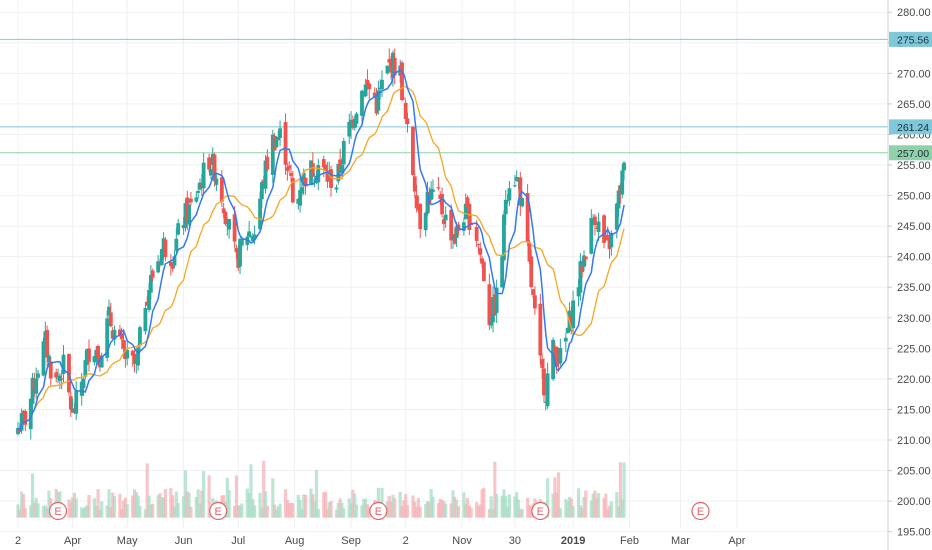 This screenshot has height=550, width=932. What do you see at coordinates (914, 349) in the screenshot?
I see `price-tick-label: 225.00` at bounding box center [914, 349].